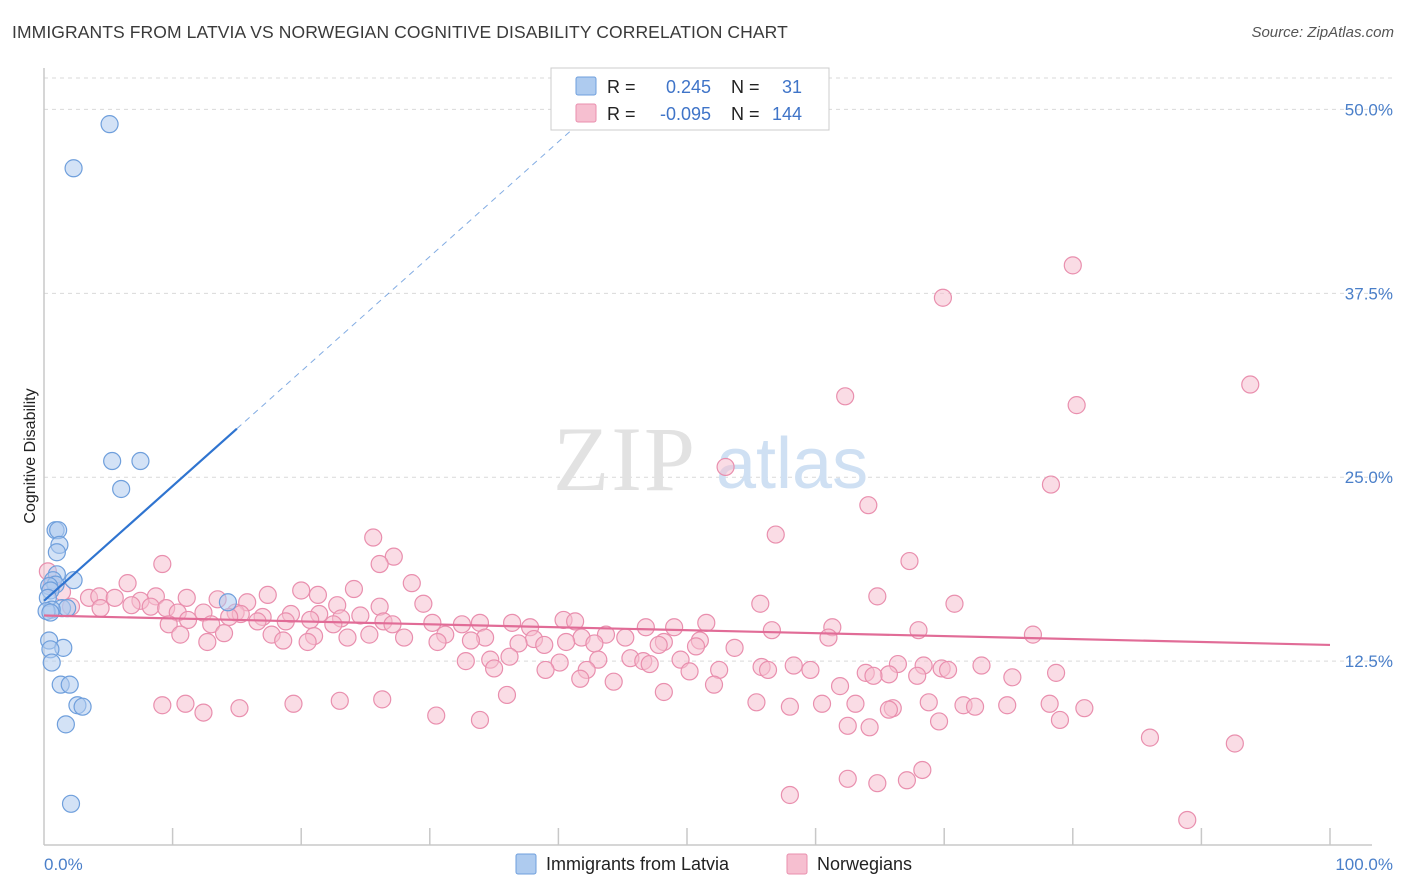 This screenshot has height=892, width=1406. I want to click on legend-label-latvia: Immigrants from Latvia, so click(638, 864).